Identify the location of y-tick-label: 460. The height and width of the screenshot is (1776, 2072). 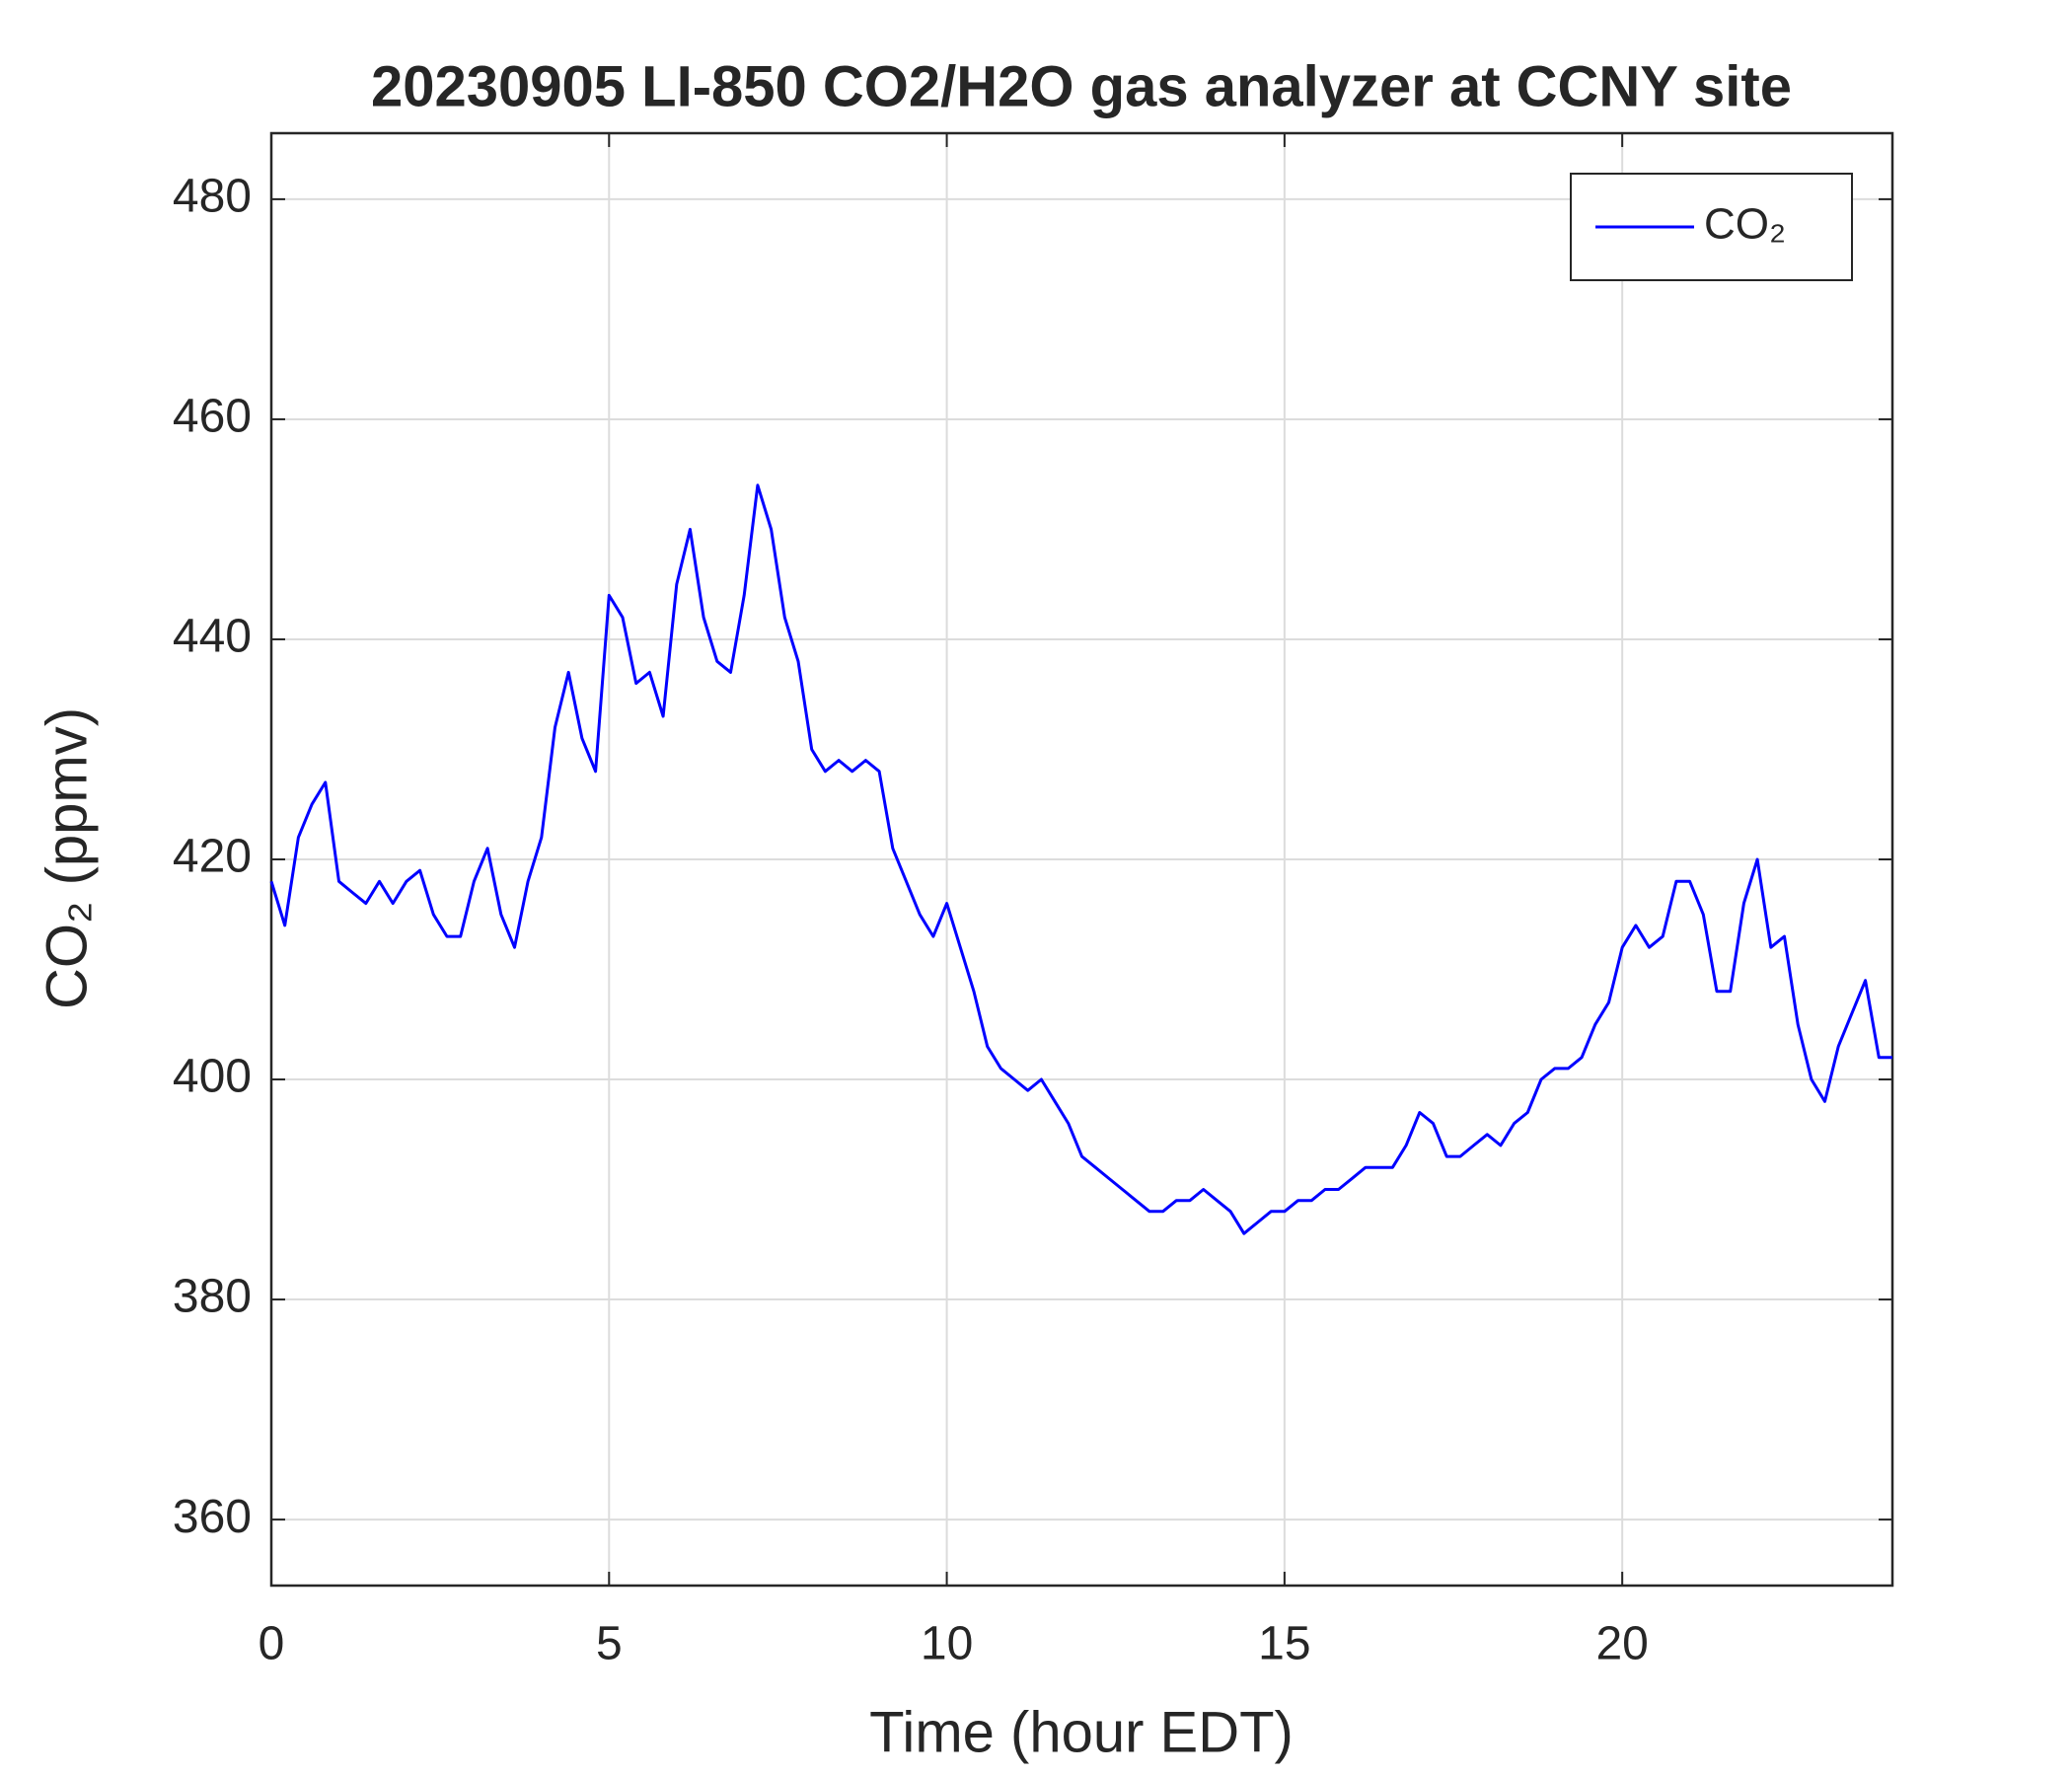
(213, 417).